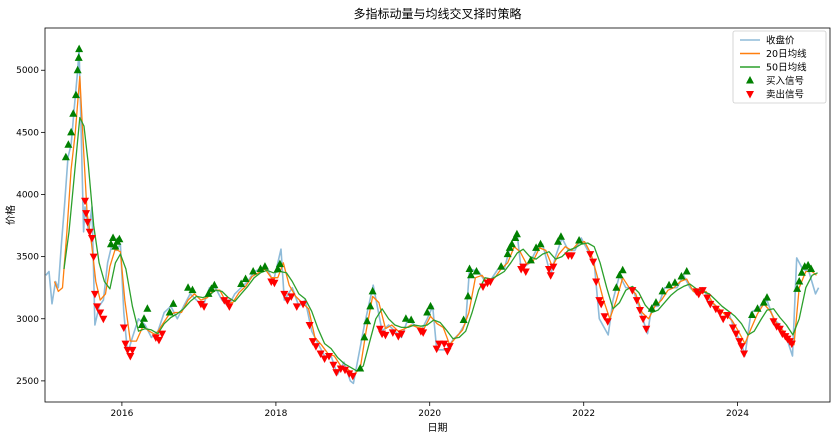 Image resolution: width=835 pixels, height=438 pixels. Describe the element at coordinates (27, 258) in the screenshot. I see `y-tick-label: 3500` at that location.